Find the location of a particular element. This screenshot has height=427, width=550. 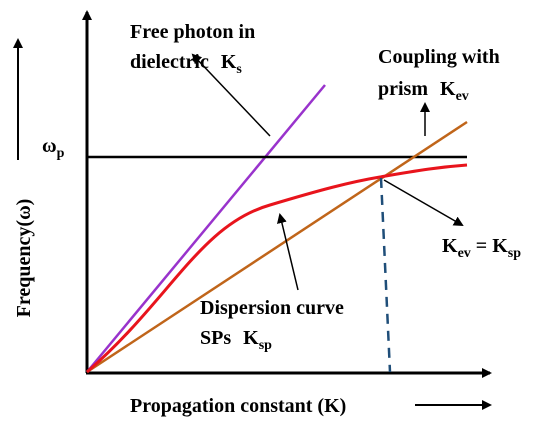

label: Kev = Ksp is located at coordinates (481, 248).